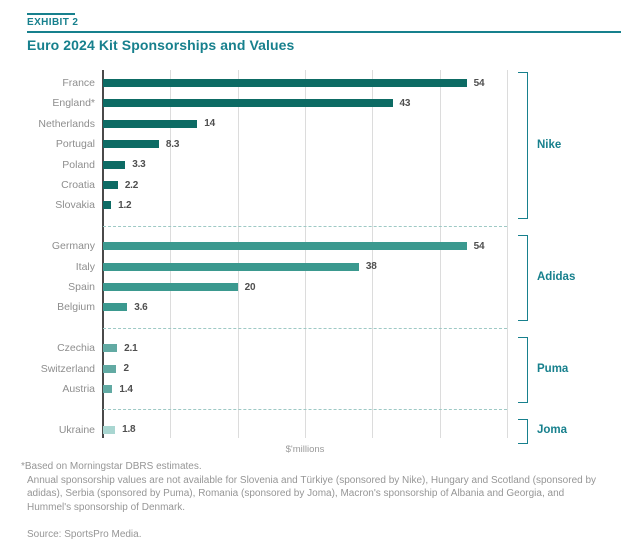 This screenshot has width=624, height=543. Describe the element at coordinates (78, 185) in the screenshot. I see `country-label-croatia: Croatia` at that location.